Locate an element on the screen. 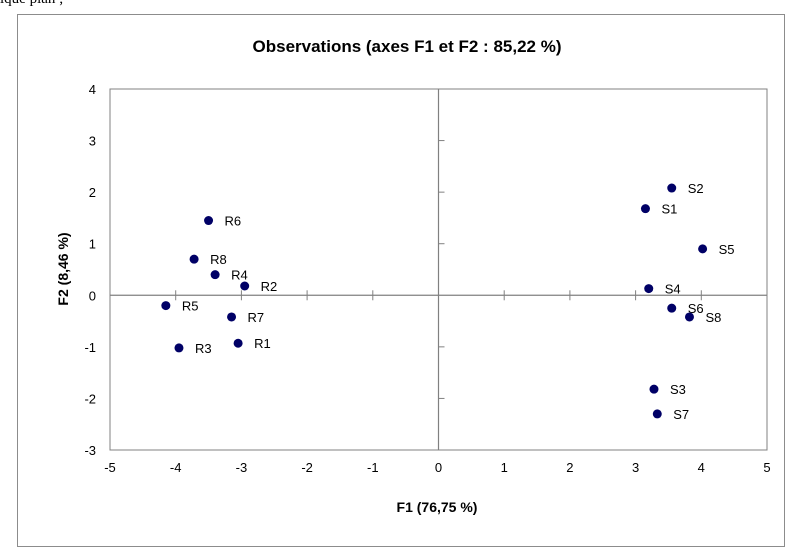 The image size is (787, 548). point-label: R5 is located at coordinates (190, 306).